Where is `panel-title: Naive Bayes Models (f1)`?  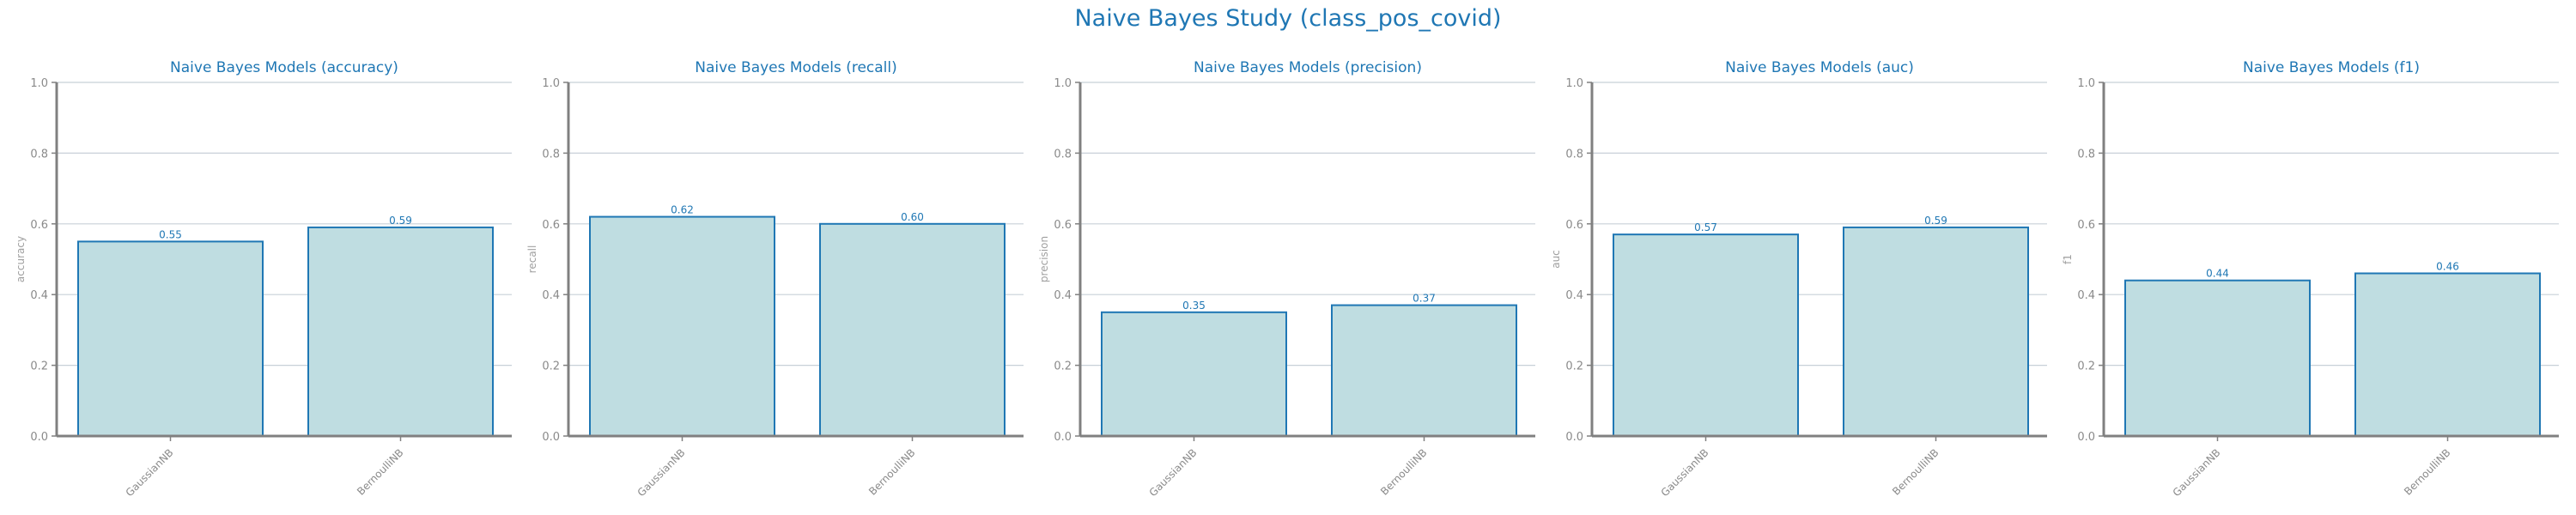 panel-title: Naive Bayes Models (f1) is located at coordinates (2331, 67).